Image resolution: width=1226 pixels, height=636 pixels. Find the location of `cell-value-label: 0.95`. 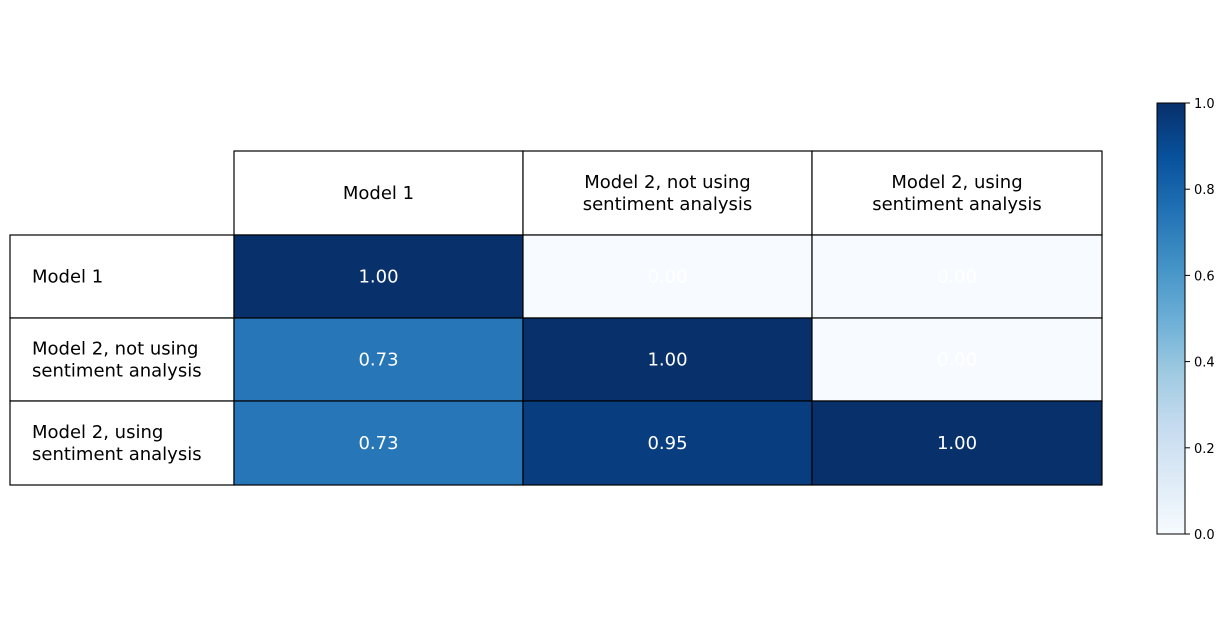

cell-value-label: 0.95 is located at coordinates (667, 443).